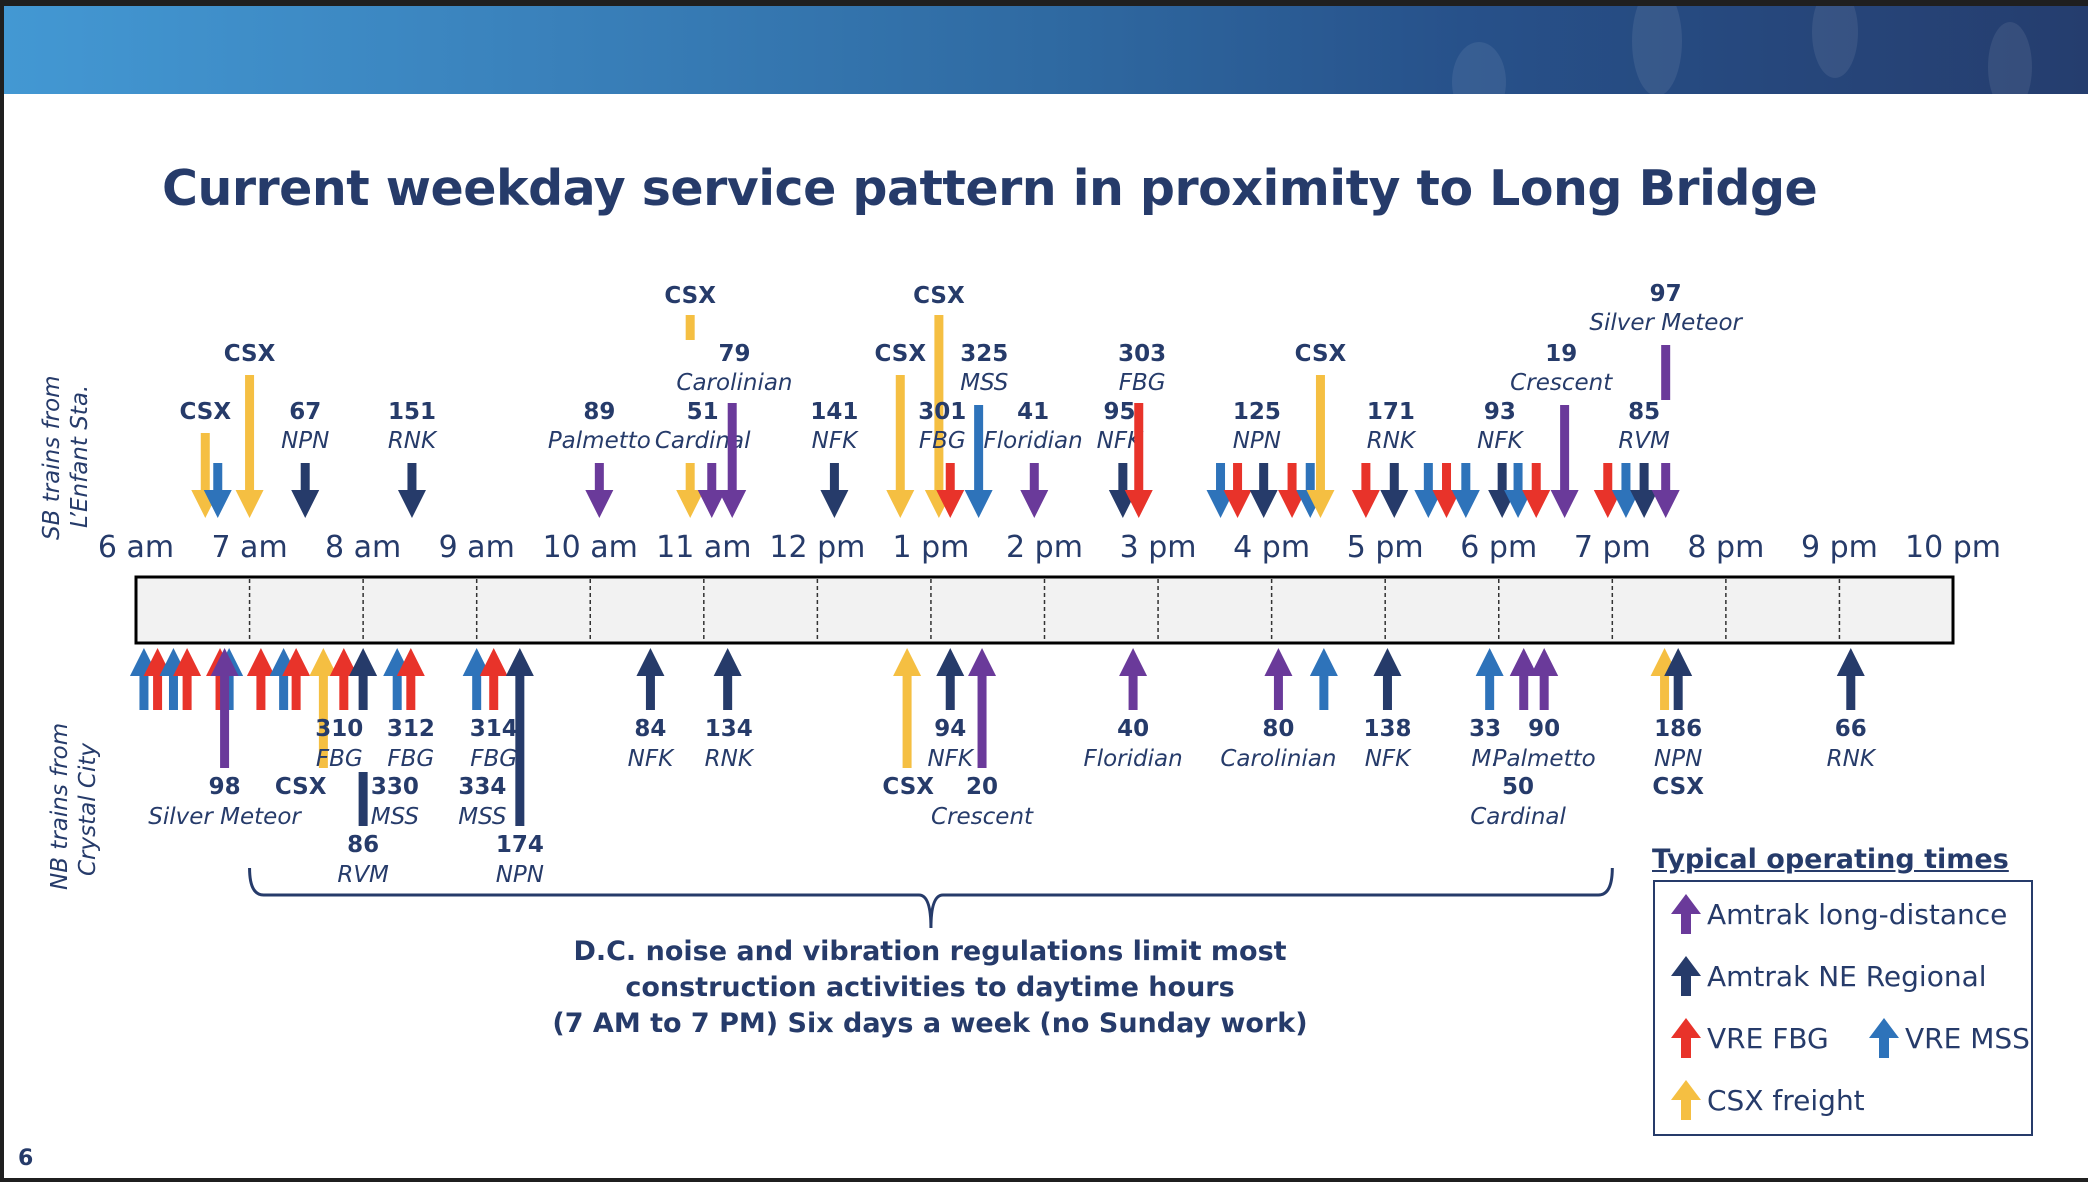 The image size is (2088, 1182). Describe the element at coordinates (930, 987) in the screenshot. I see `note-line-2: construction activities to daytime hours` at that location.